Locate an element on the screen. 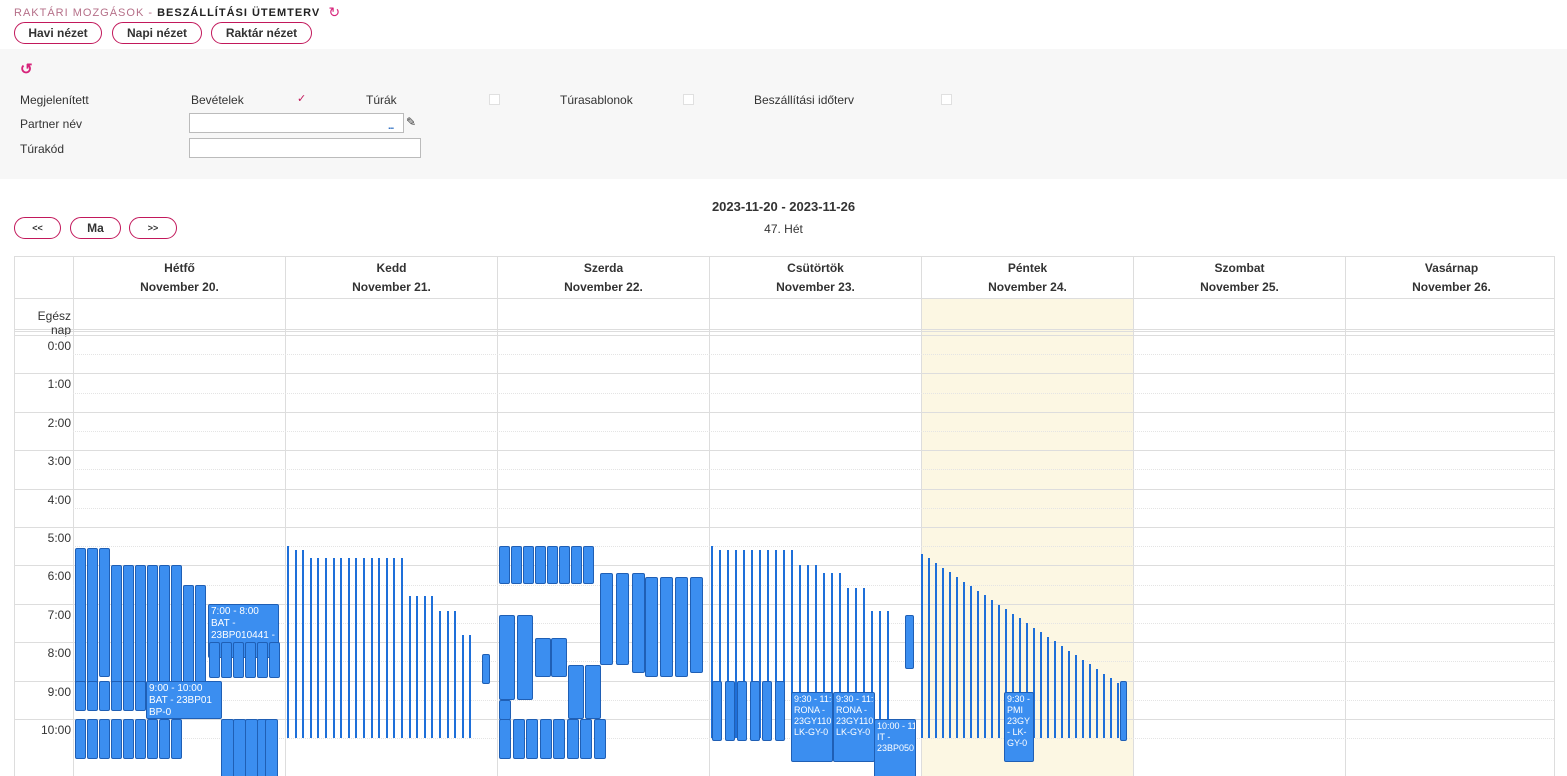 The image size is (1567, 776). today-button: Ma is located at coordinates (95, 228).